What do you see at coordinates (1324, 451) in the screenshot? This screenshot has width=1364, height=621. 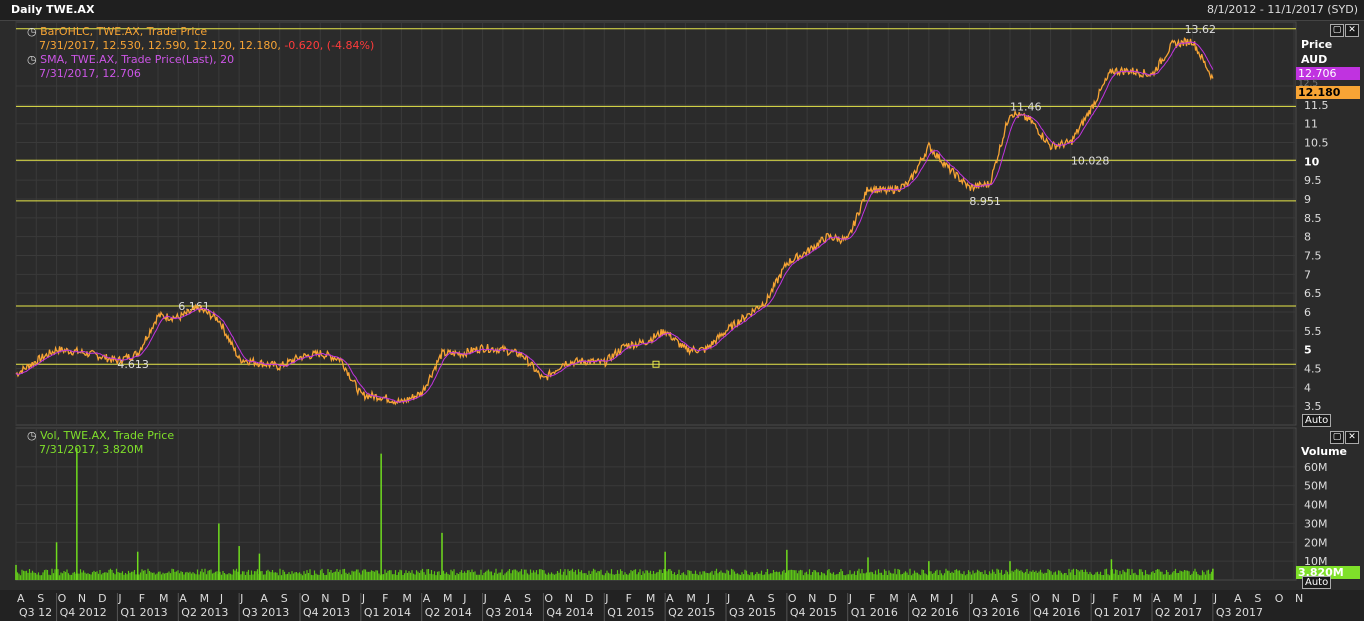 I see `volume-axis-title: Volume` at bounding box center [1324, 451].